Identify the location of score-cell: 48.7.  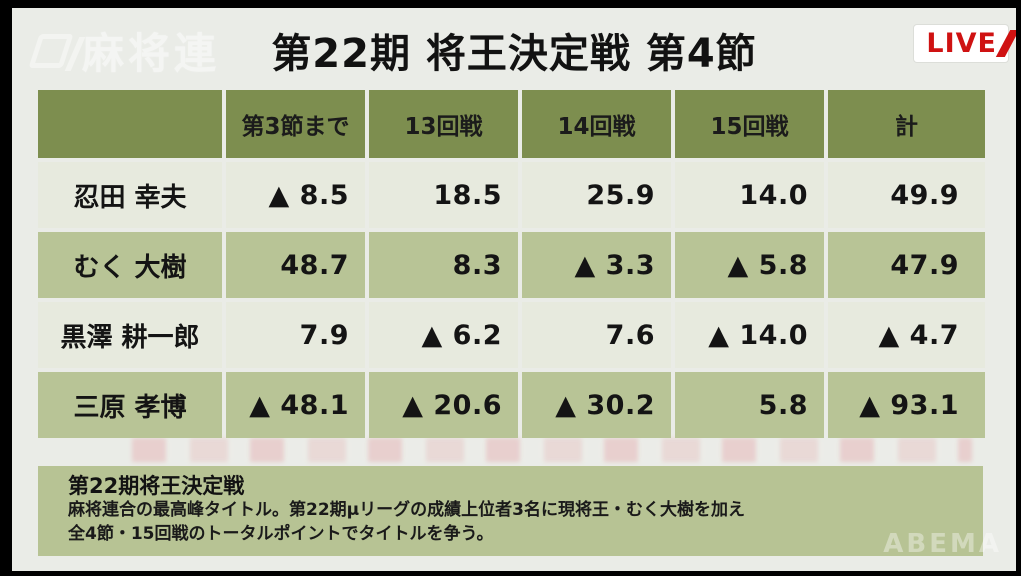
(295, 265).